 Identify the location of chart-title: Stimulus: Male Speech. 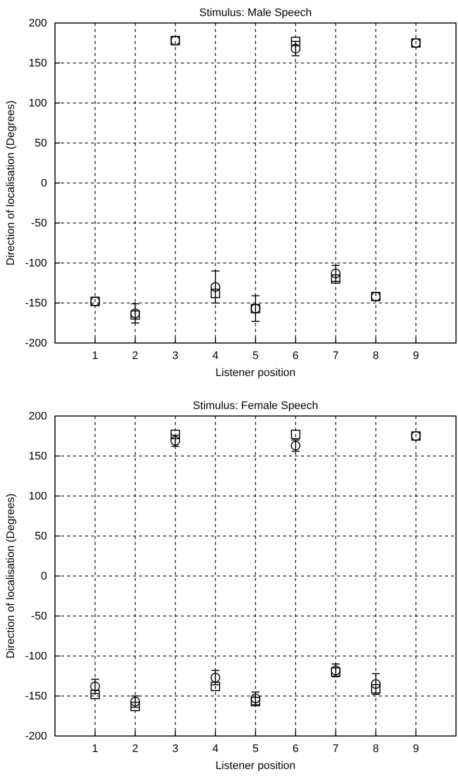
(255, 13).